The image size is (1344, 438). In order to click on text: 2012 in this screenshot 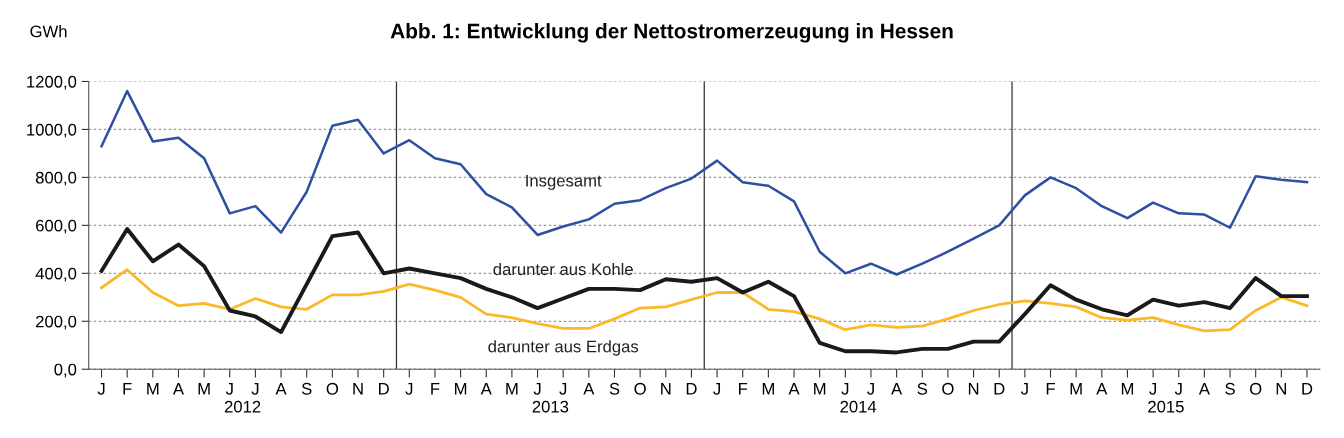, I will do `click(242, 406)`.